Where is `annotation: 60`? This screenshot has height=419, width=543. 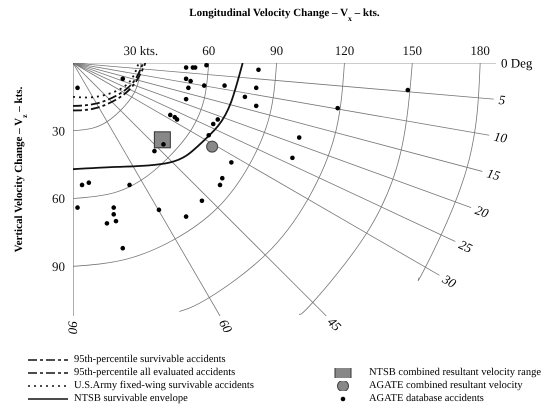 annotation: 60 is located at coordinates (226, 326).